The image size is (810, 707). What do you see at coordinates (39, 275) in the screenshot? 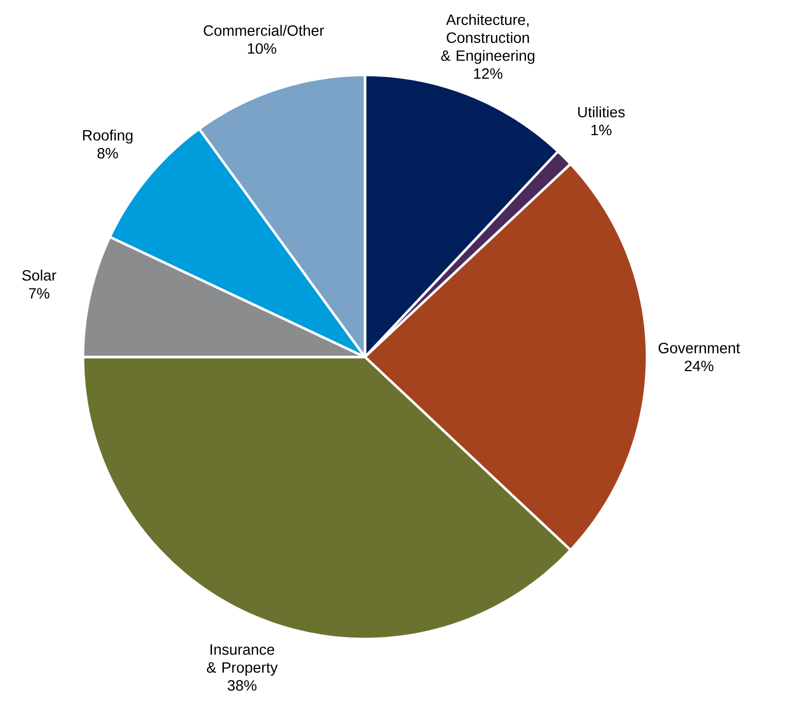
I see `slice-label: Solar` at bounding box center [39, 275].